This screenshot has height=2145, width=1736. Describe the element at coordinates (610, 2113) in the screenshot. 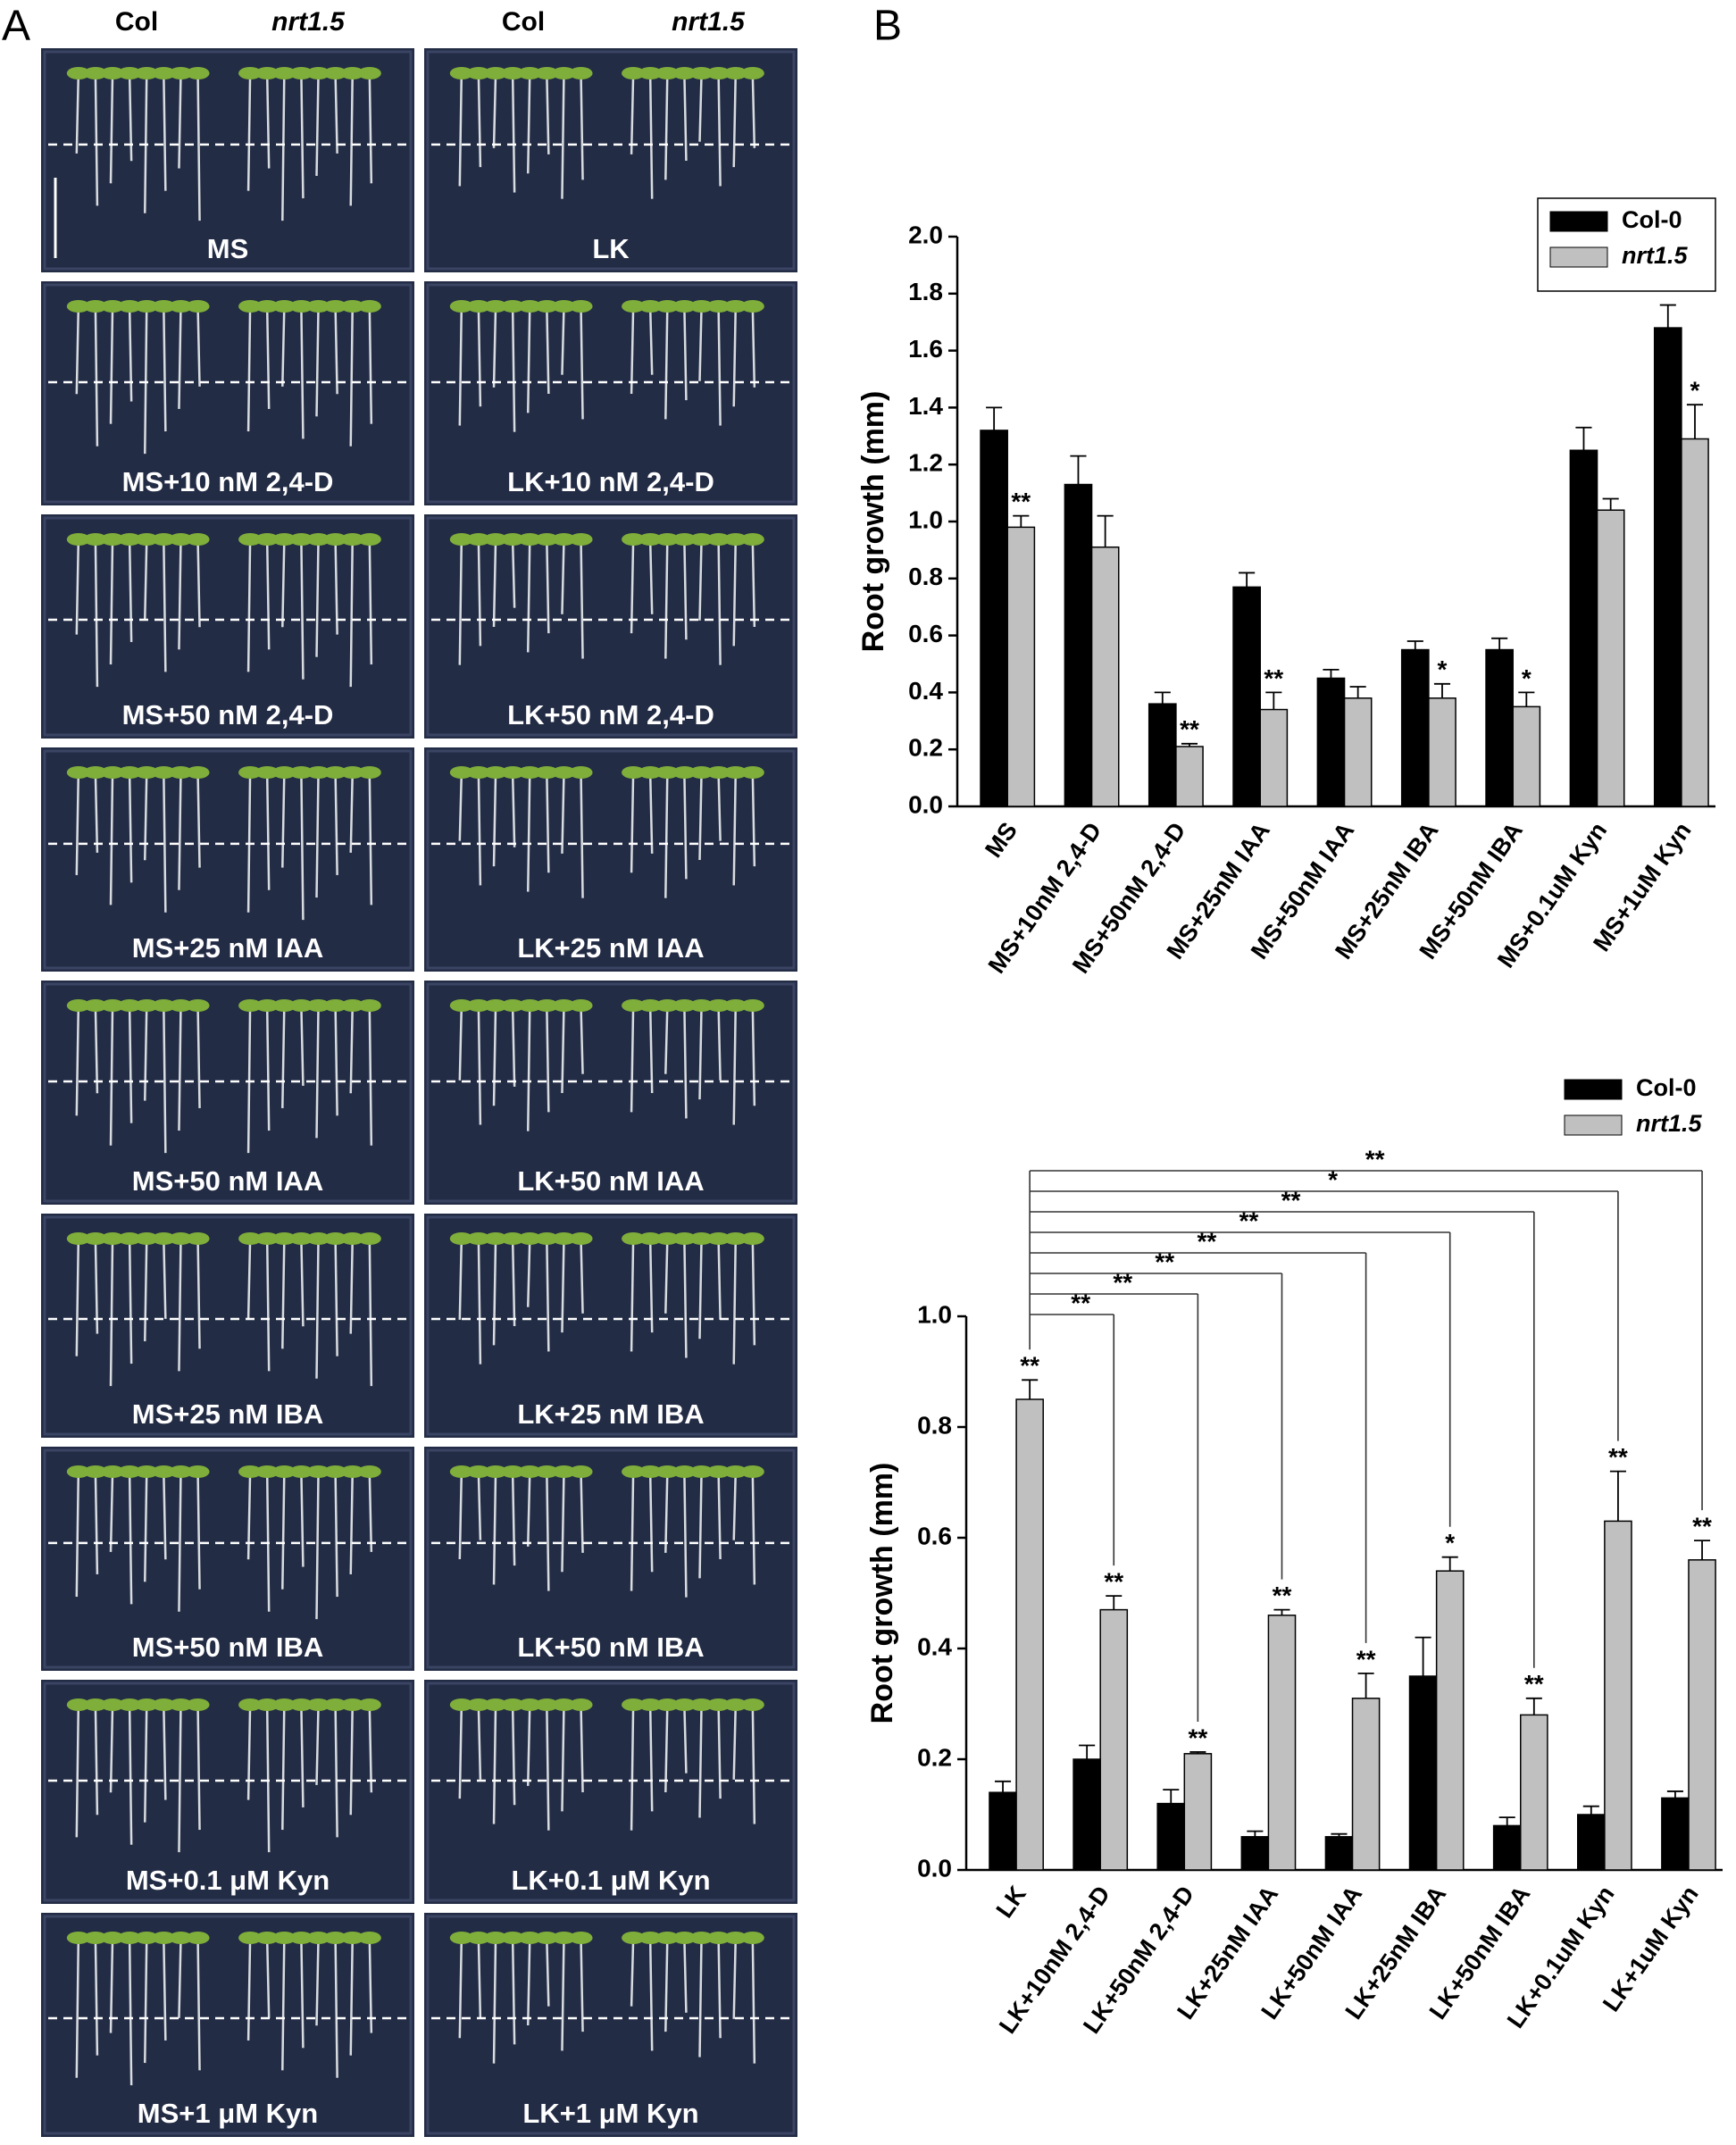

I see `photo-label: LK+1 μM Kyn` at that location.